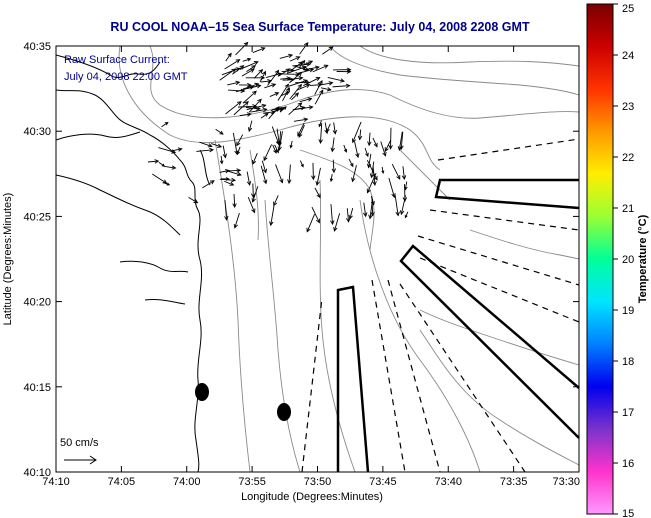  Describe the element at coordinates (37, 388) in the screenshot. I see `y-tick-label: 40:15` at that location.